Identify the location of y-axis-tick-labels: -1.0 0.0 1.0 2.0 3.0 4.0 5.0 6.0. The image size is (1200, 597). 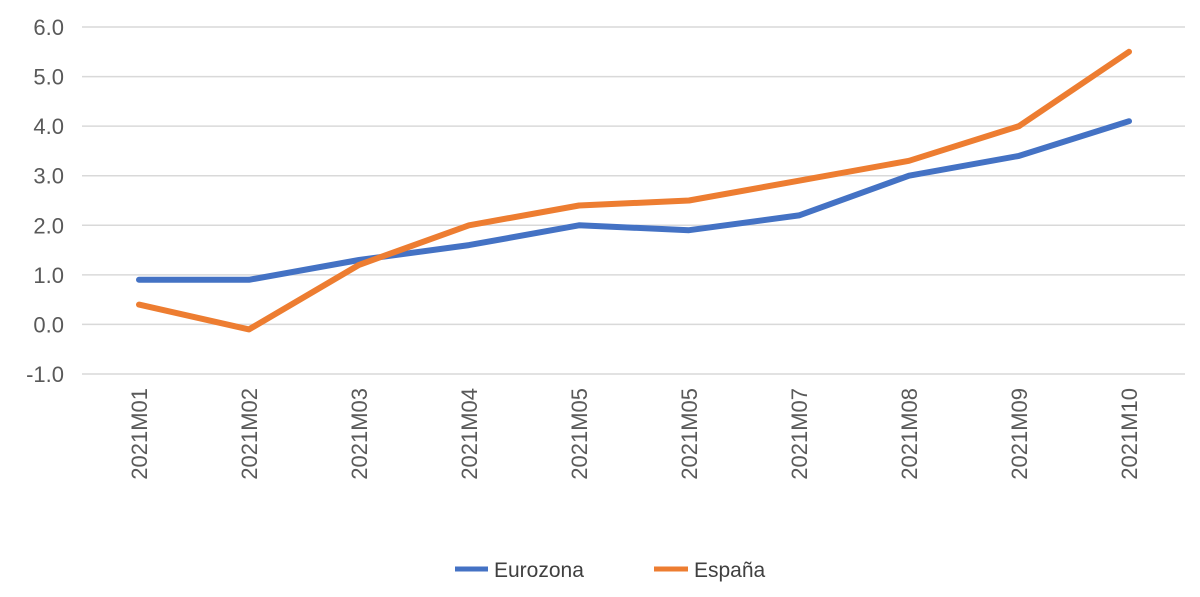
(45, 201).